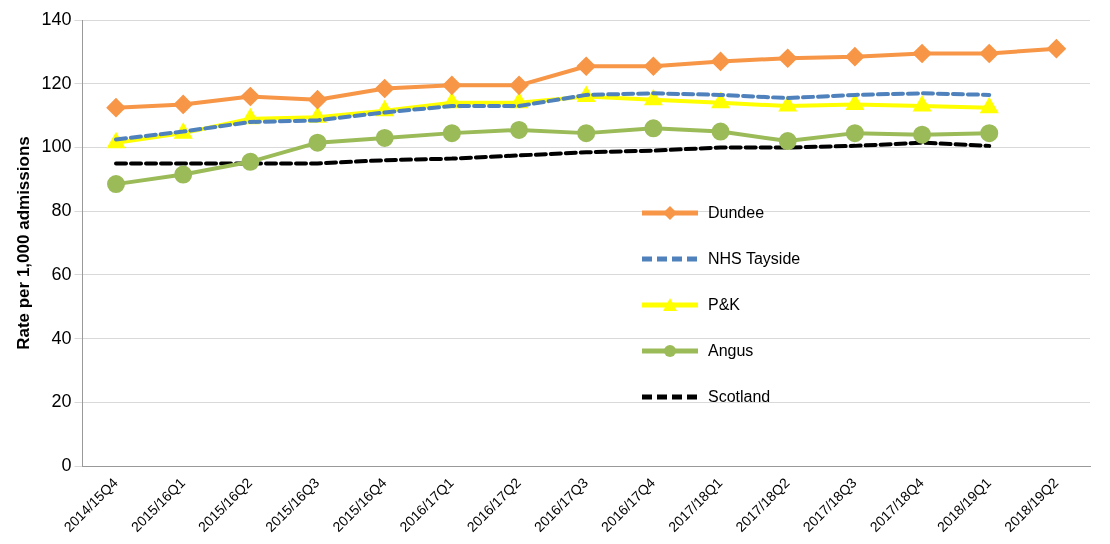 The height and width of the screenshot is (544, 1110). Describe the element at coordinates (56, 146) in the screenshot. I see `y-tick-label: 100` at that location.